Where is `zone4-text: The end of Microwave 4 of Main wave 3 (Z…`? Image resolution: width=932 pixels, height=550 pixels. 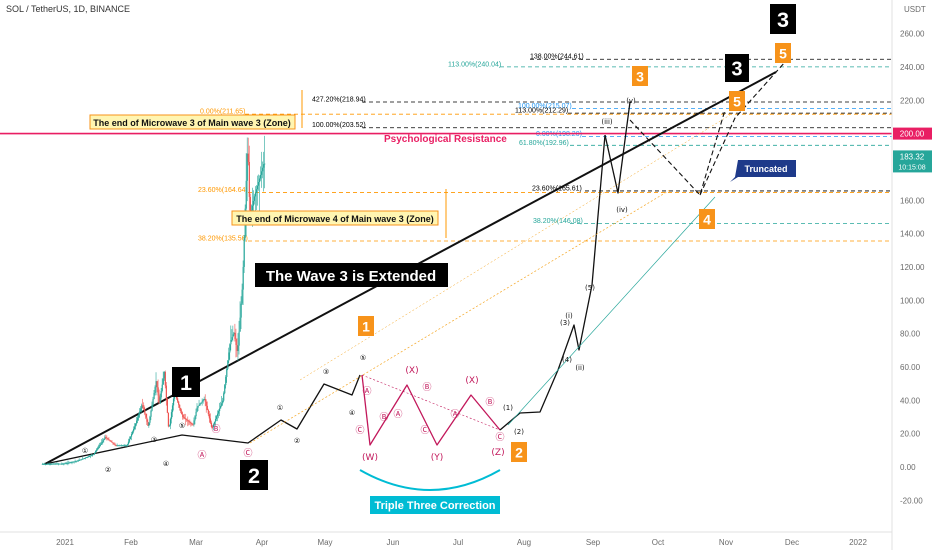
zone4-text: The end of Microwave 4 of Main wave 3 (Z… is located at coordinates (335, 219).